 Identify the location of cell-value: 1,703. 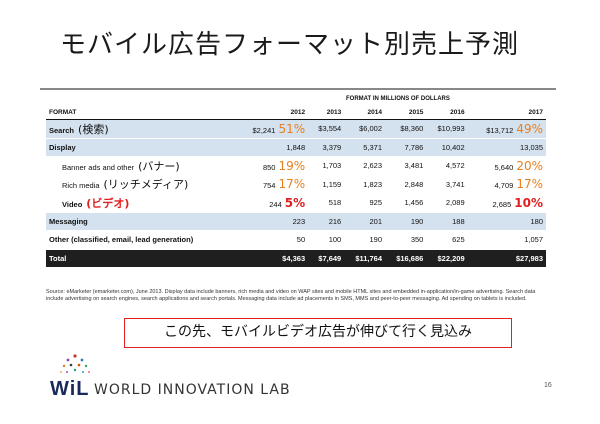
(332, 166).